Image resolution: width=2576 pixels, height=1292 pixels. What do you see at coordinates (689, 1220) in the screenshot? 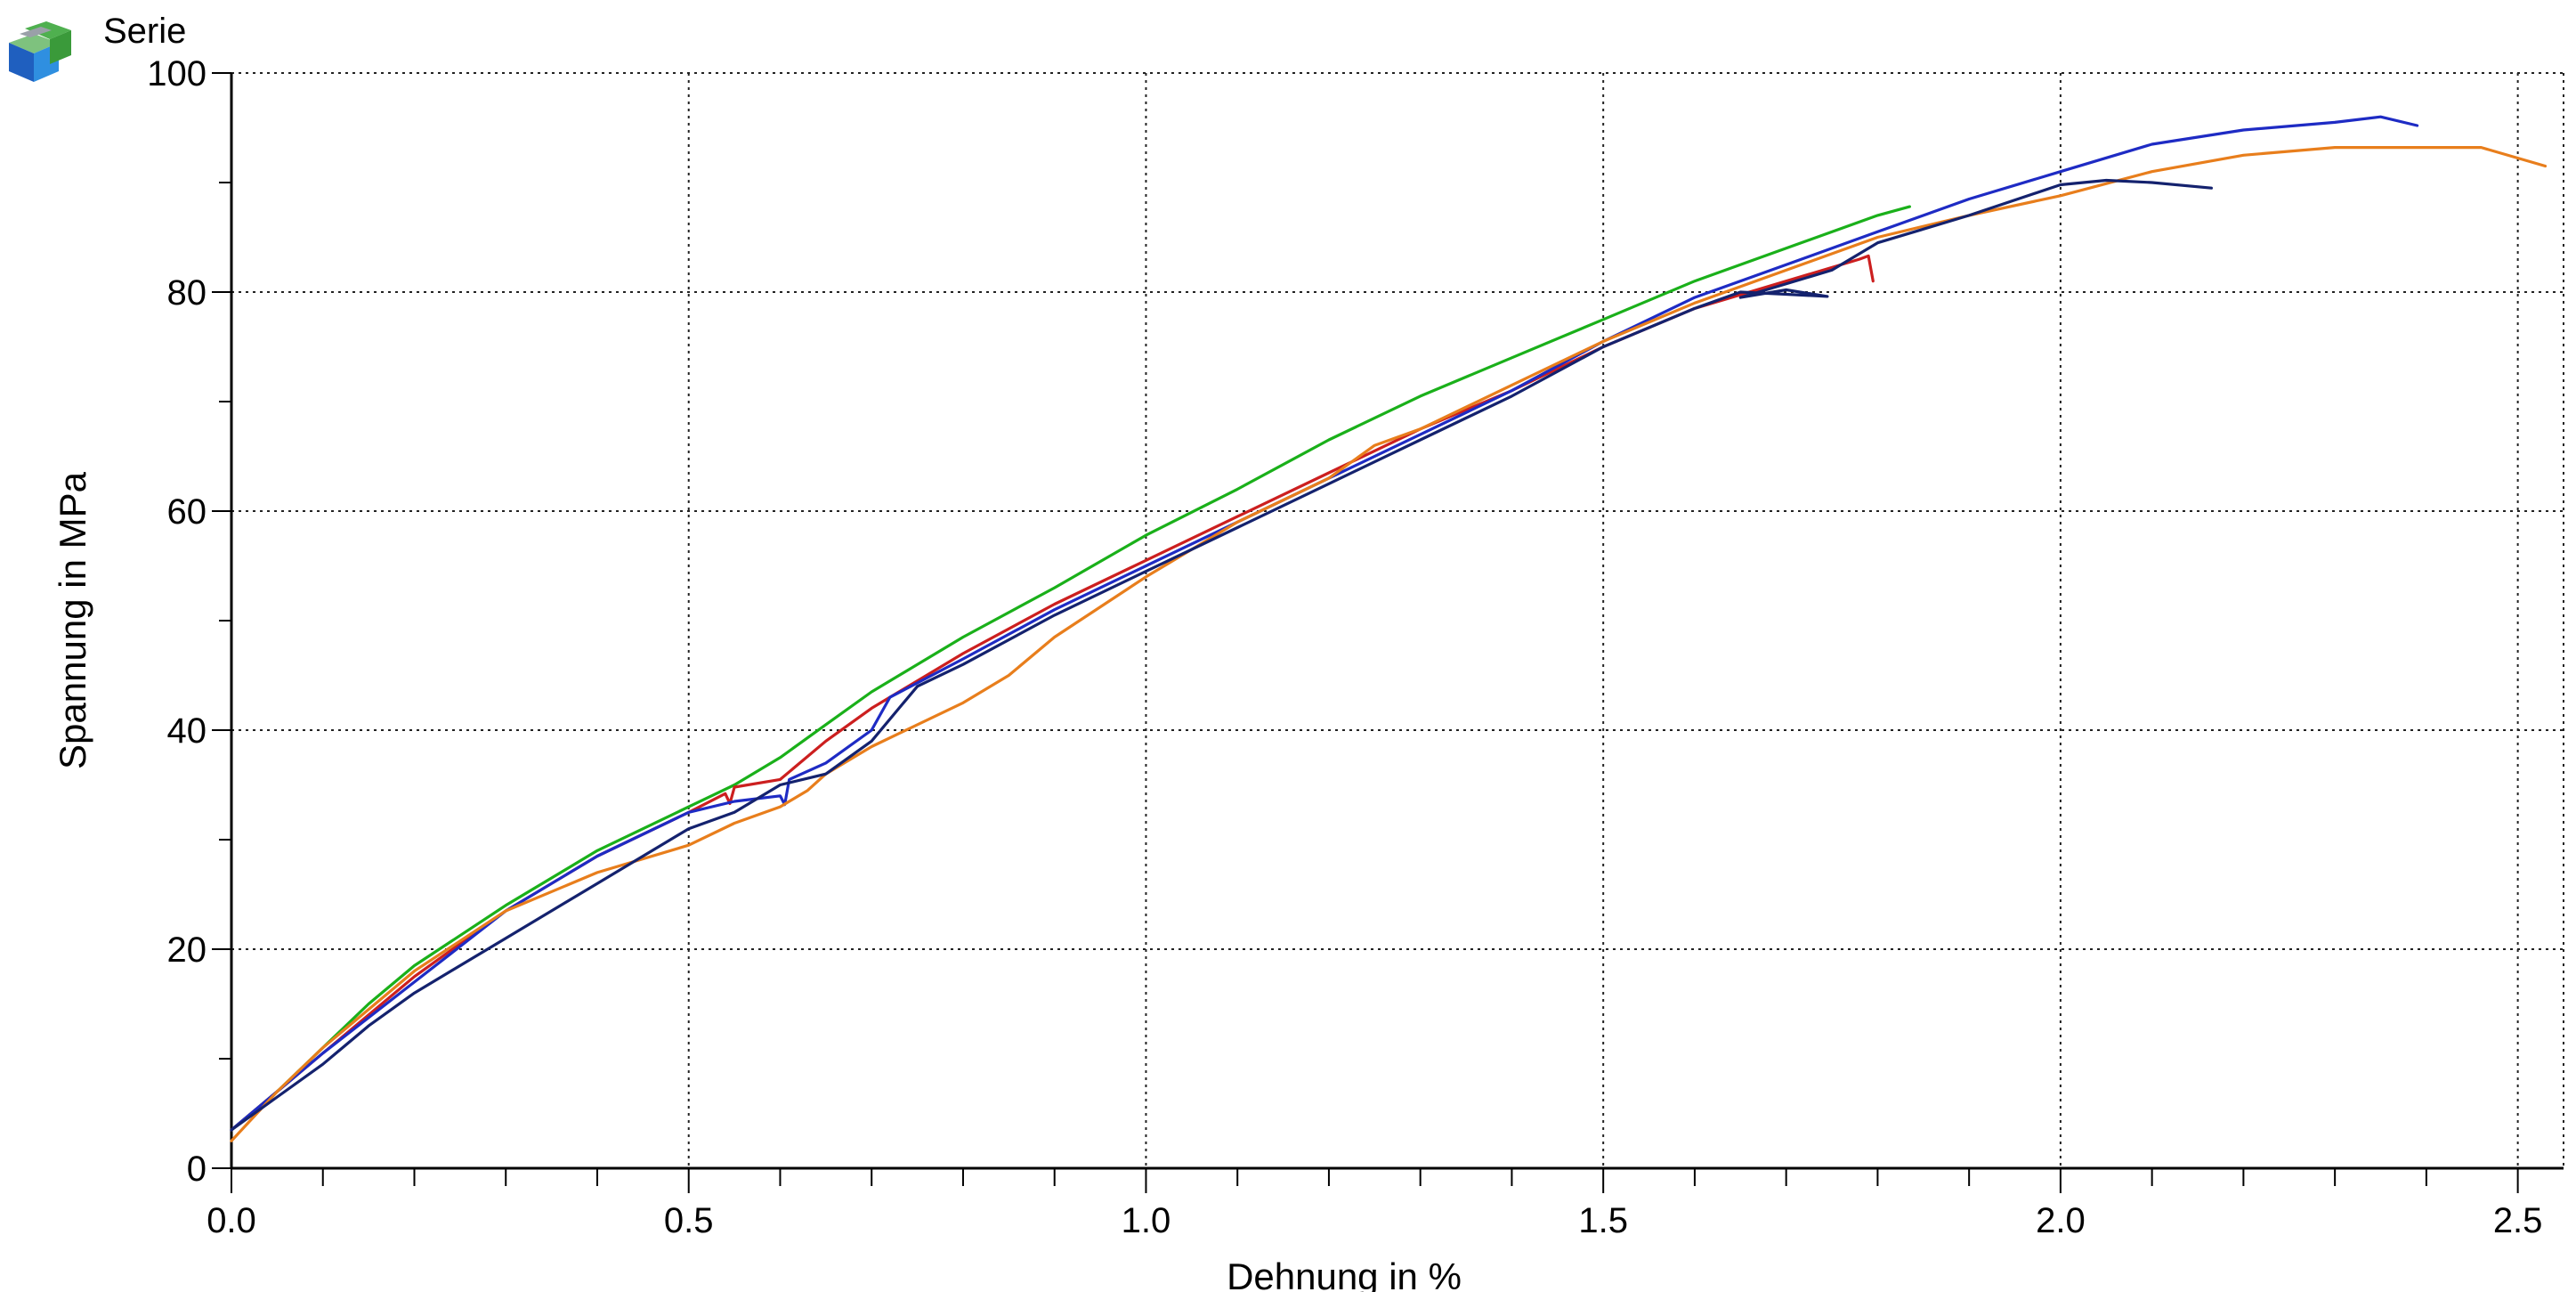
I see `x-tick-label: 0.5` at bounding box center [689, 1220].